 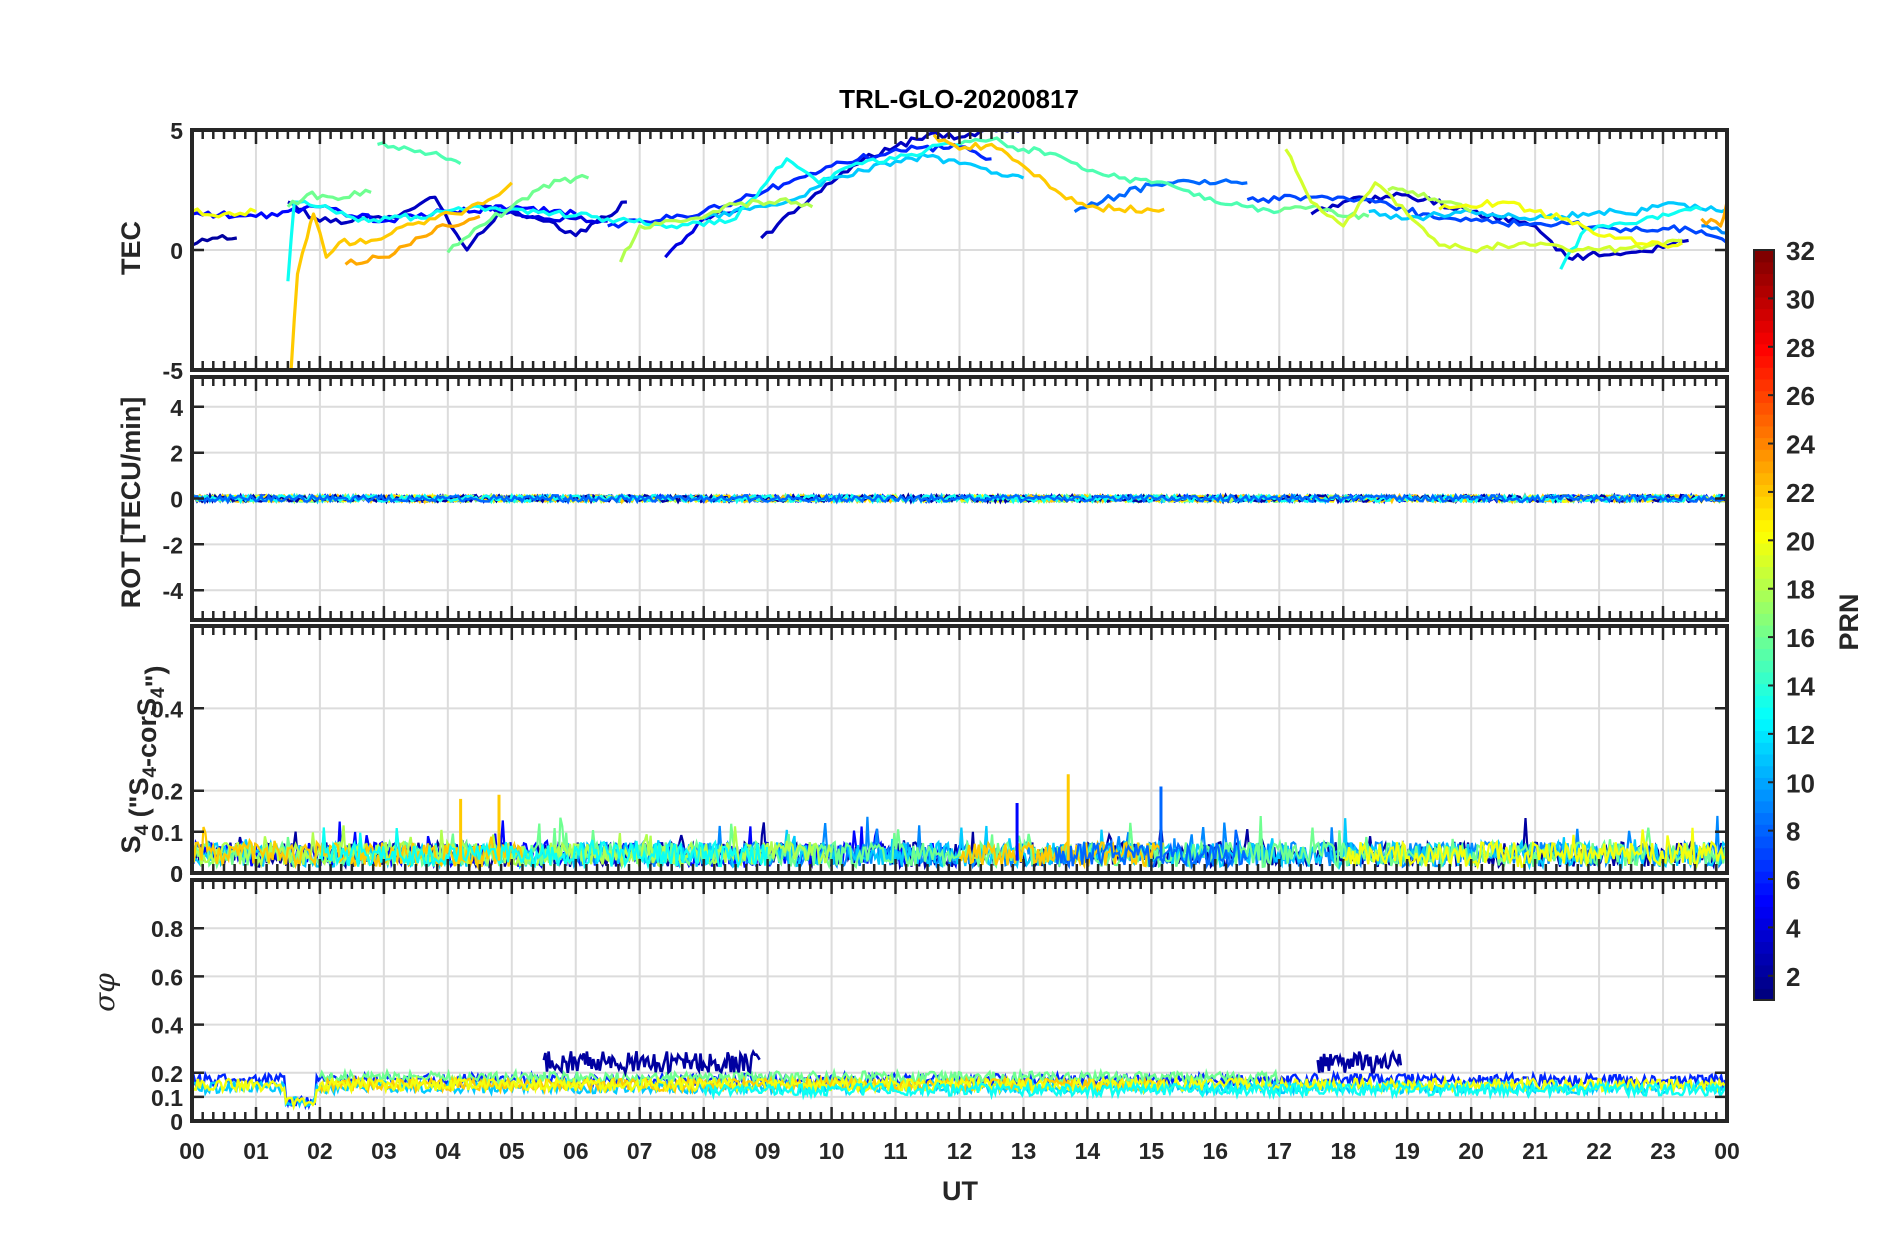 What do you see at coordinates (1793, 977) in the screenshot?
I see `colorbar-tick-label: 2` at bounding box center [1793, 977].